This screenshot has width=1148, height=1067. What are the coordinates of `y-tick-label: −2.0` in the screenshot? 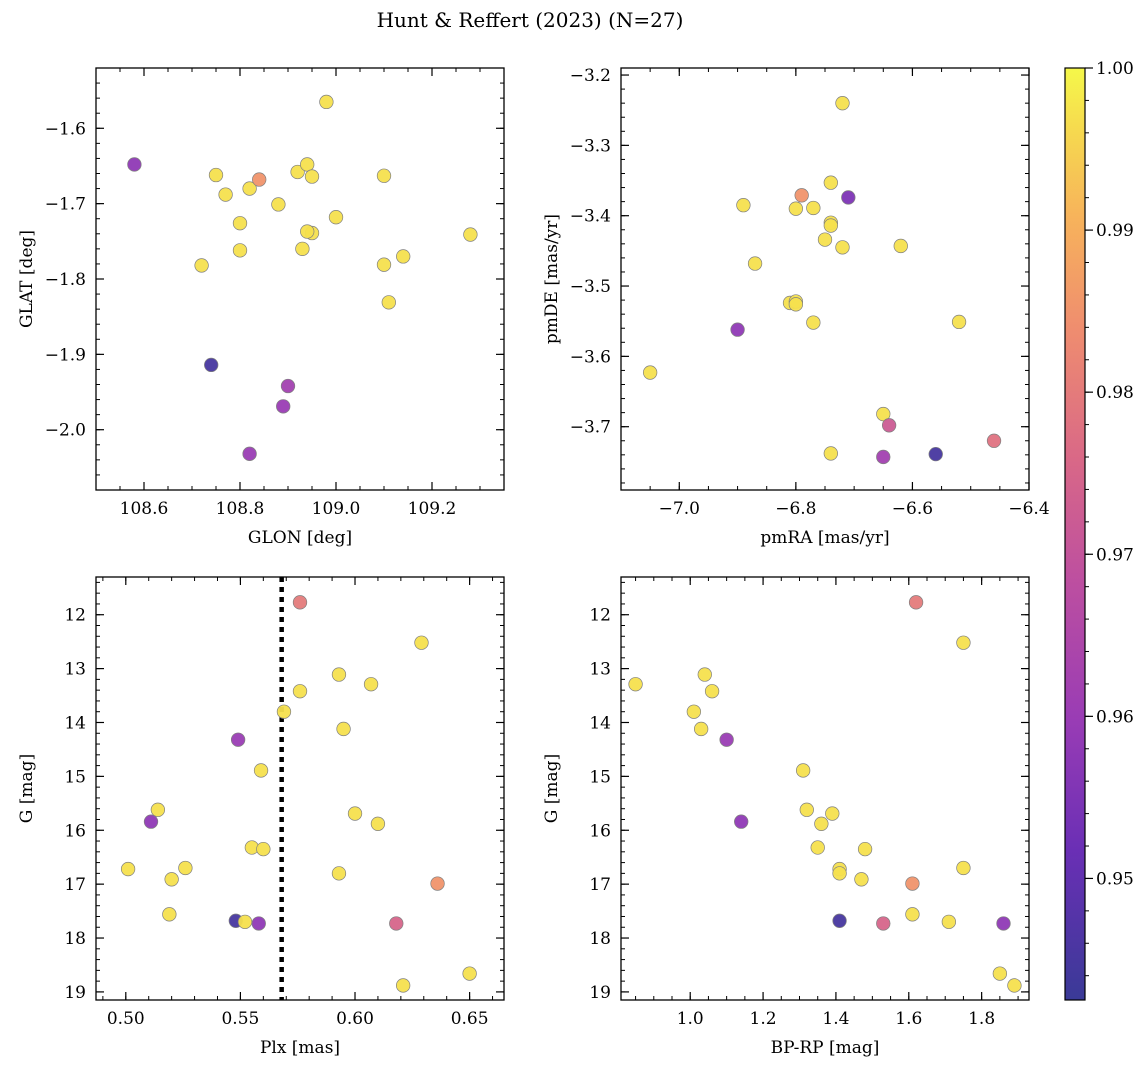 It's located at (65, 431).